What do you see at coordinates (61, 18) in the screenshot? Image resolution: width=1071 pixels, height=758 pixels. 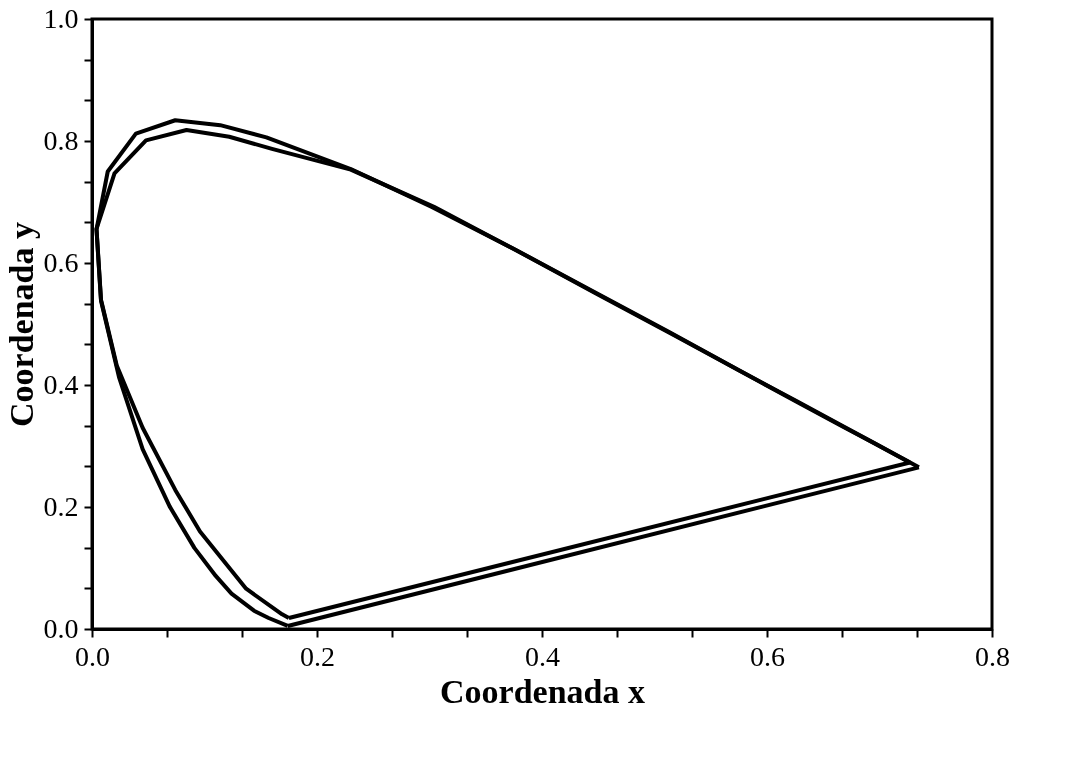 I see `y-tick-label: 1.0` at bounding box center [61, 18].